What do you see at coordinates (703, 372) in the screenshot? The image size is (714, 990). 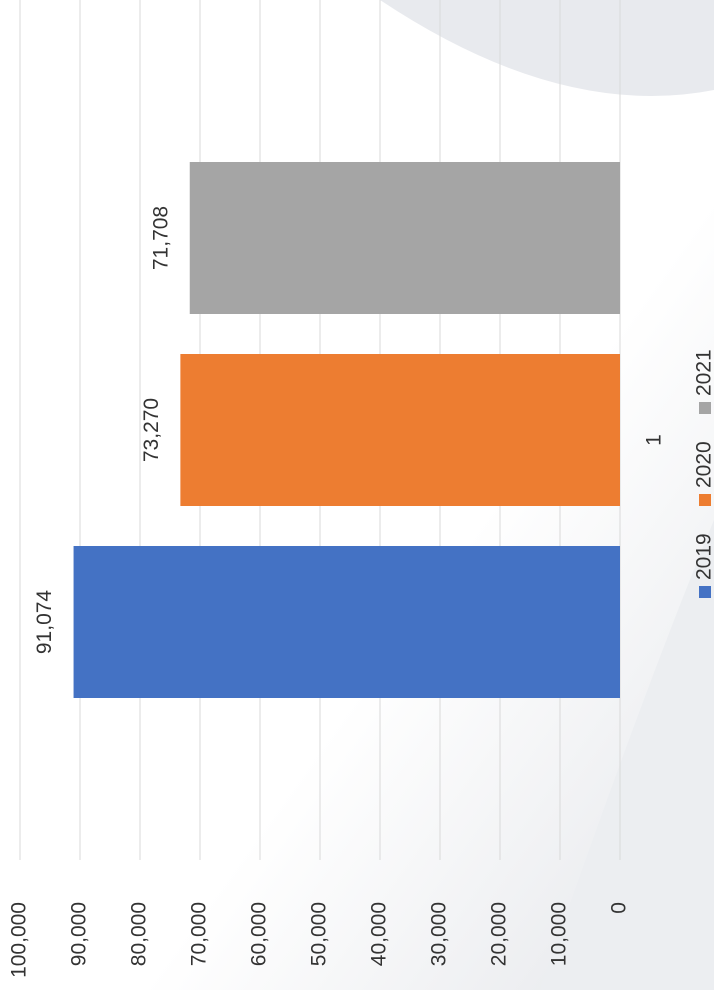 I see `legend-label: 2021` at bounding box center [703, 372].